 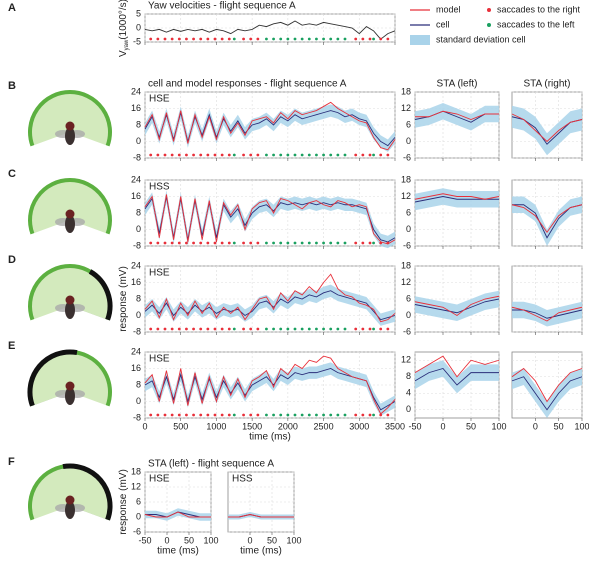 I want to click on y-tick-label: 8, so click(x=138, y=212).